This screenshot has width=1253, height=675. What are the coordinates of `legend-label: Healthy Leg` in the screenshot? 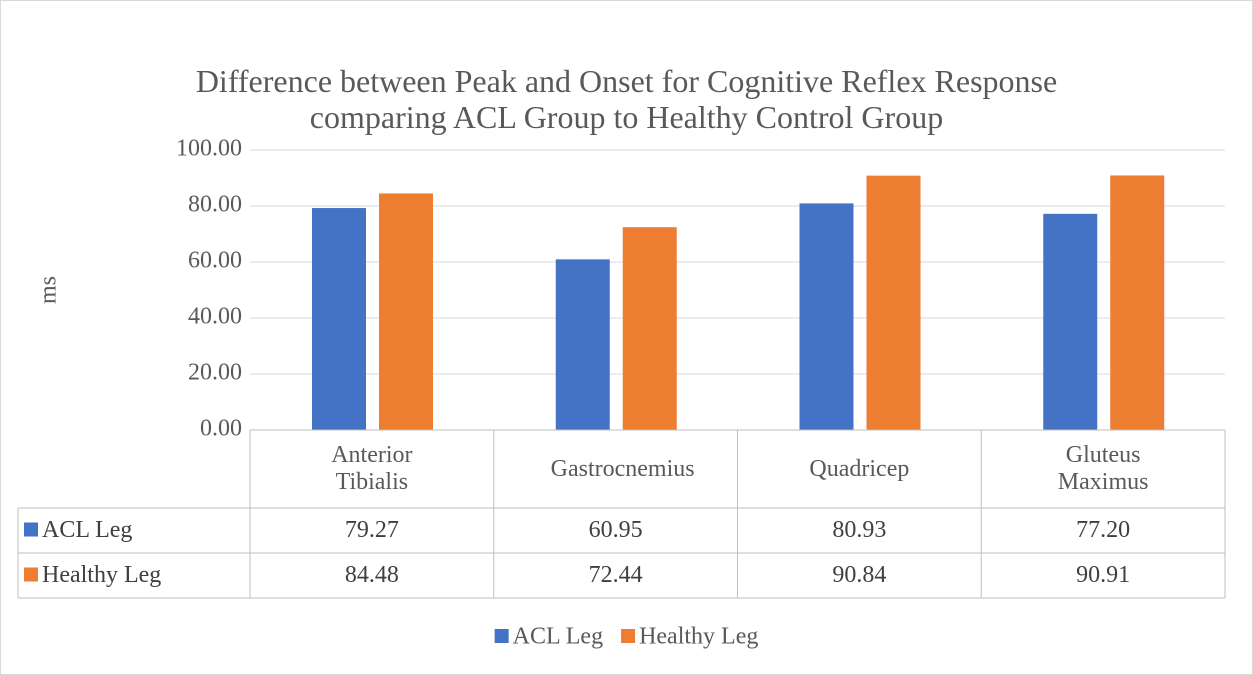 It's located at (698, 637).